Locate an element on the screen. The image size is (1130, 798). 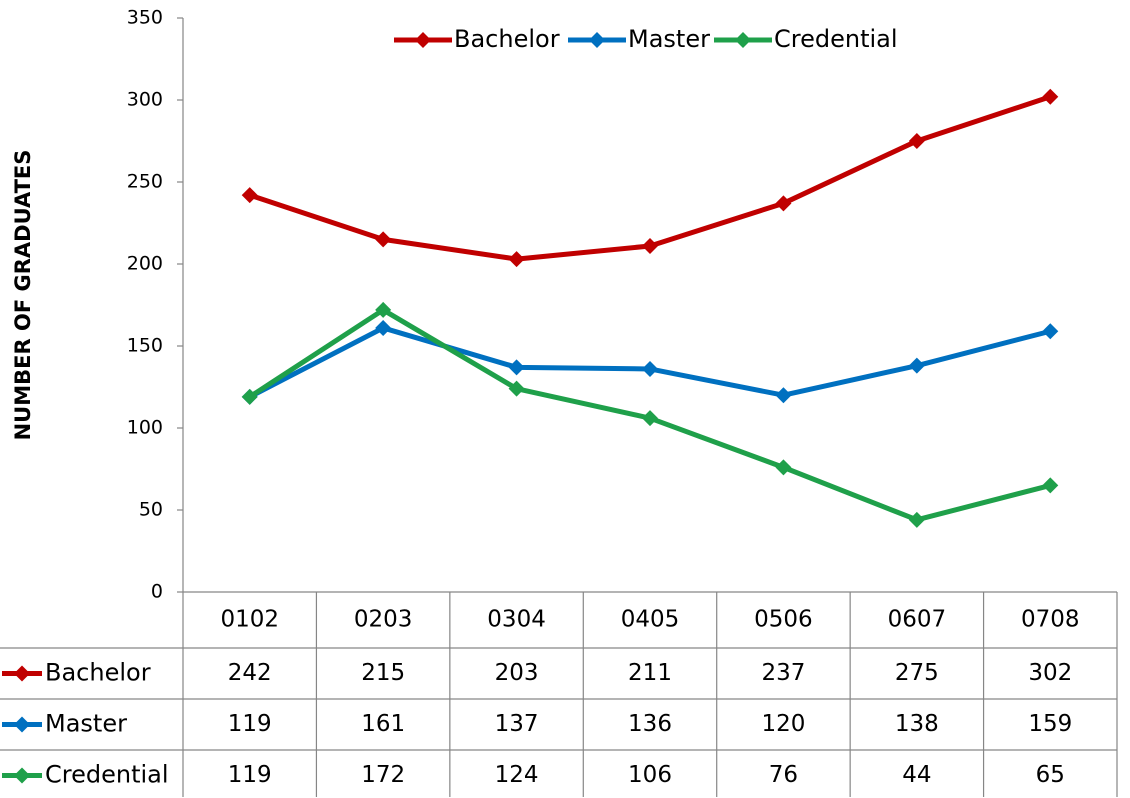
y-tick-label: 50 is located at coordinates (151, 510).